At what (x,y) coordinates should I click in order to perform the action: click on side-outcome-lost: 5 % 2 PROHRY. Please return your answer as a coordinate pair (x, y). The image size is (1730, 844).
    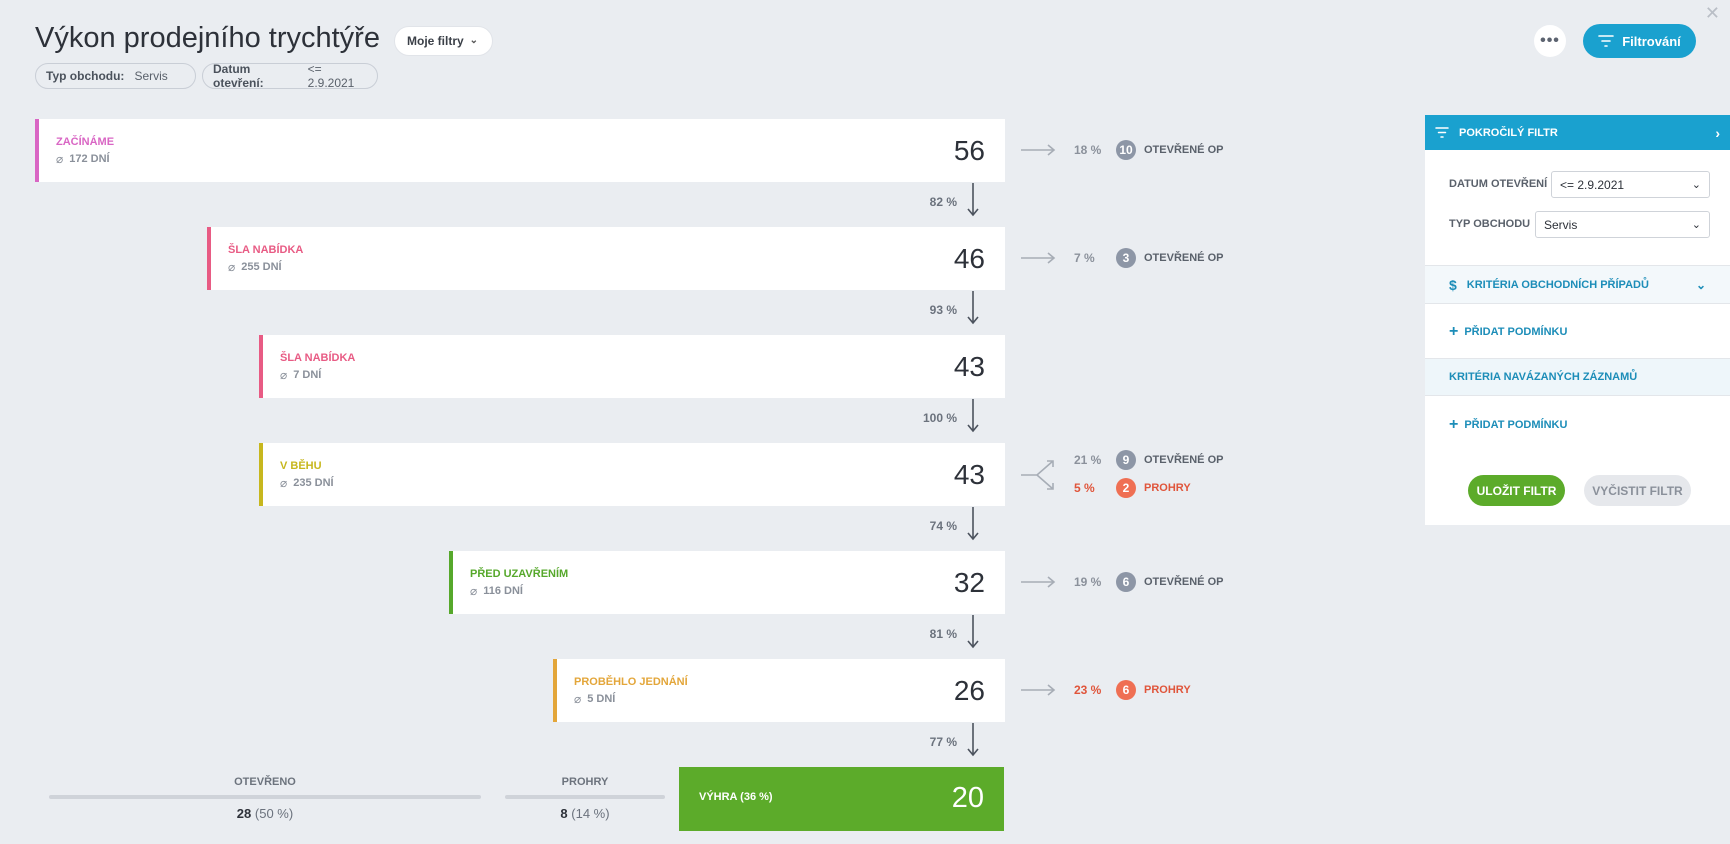
    Looking at the image, I should click on (1132, 488).